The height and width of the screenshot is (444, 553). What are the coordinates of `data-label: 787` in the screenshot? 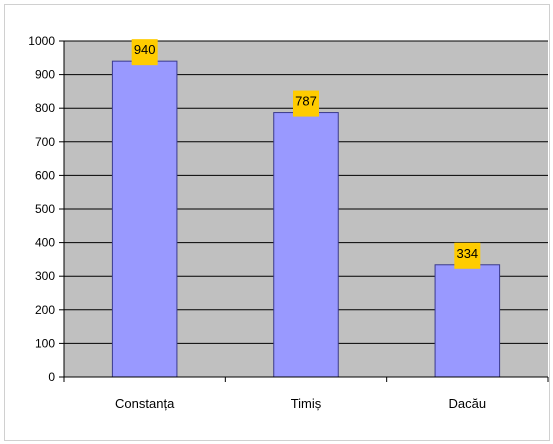 It's located at (306, 101).